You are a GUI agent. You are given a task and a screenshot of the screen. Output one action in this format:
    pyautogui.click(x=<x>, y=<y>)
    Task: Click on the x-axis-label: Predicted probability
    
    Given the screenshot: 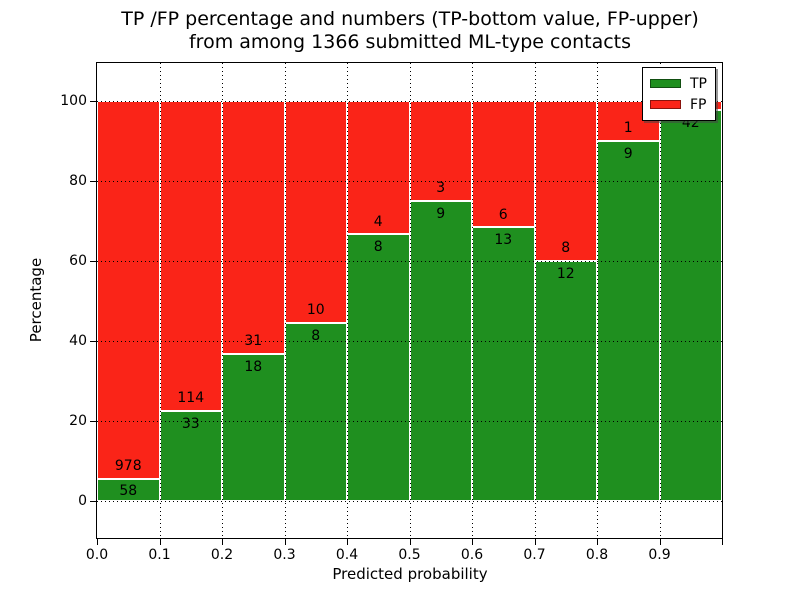 What is the action you would take?
    pyautogui.click(x=410, y=574)
    